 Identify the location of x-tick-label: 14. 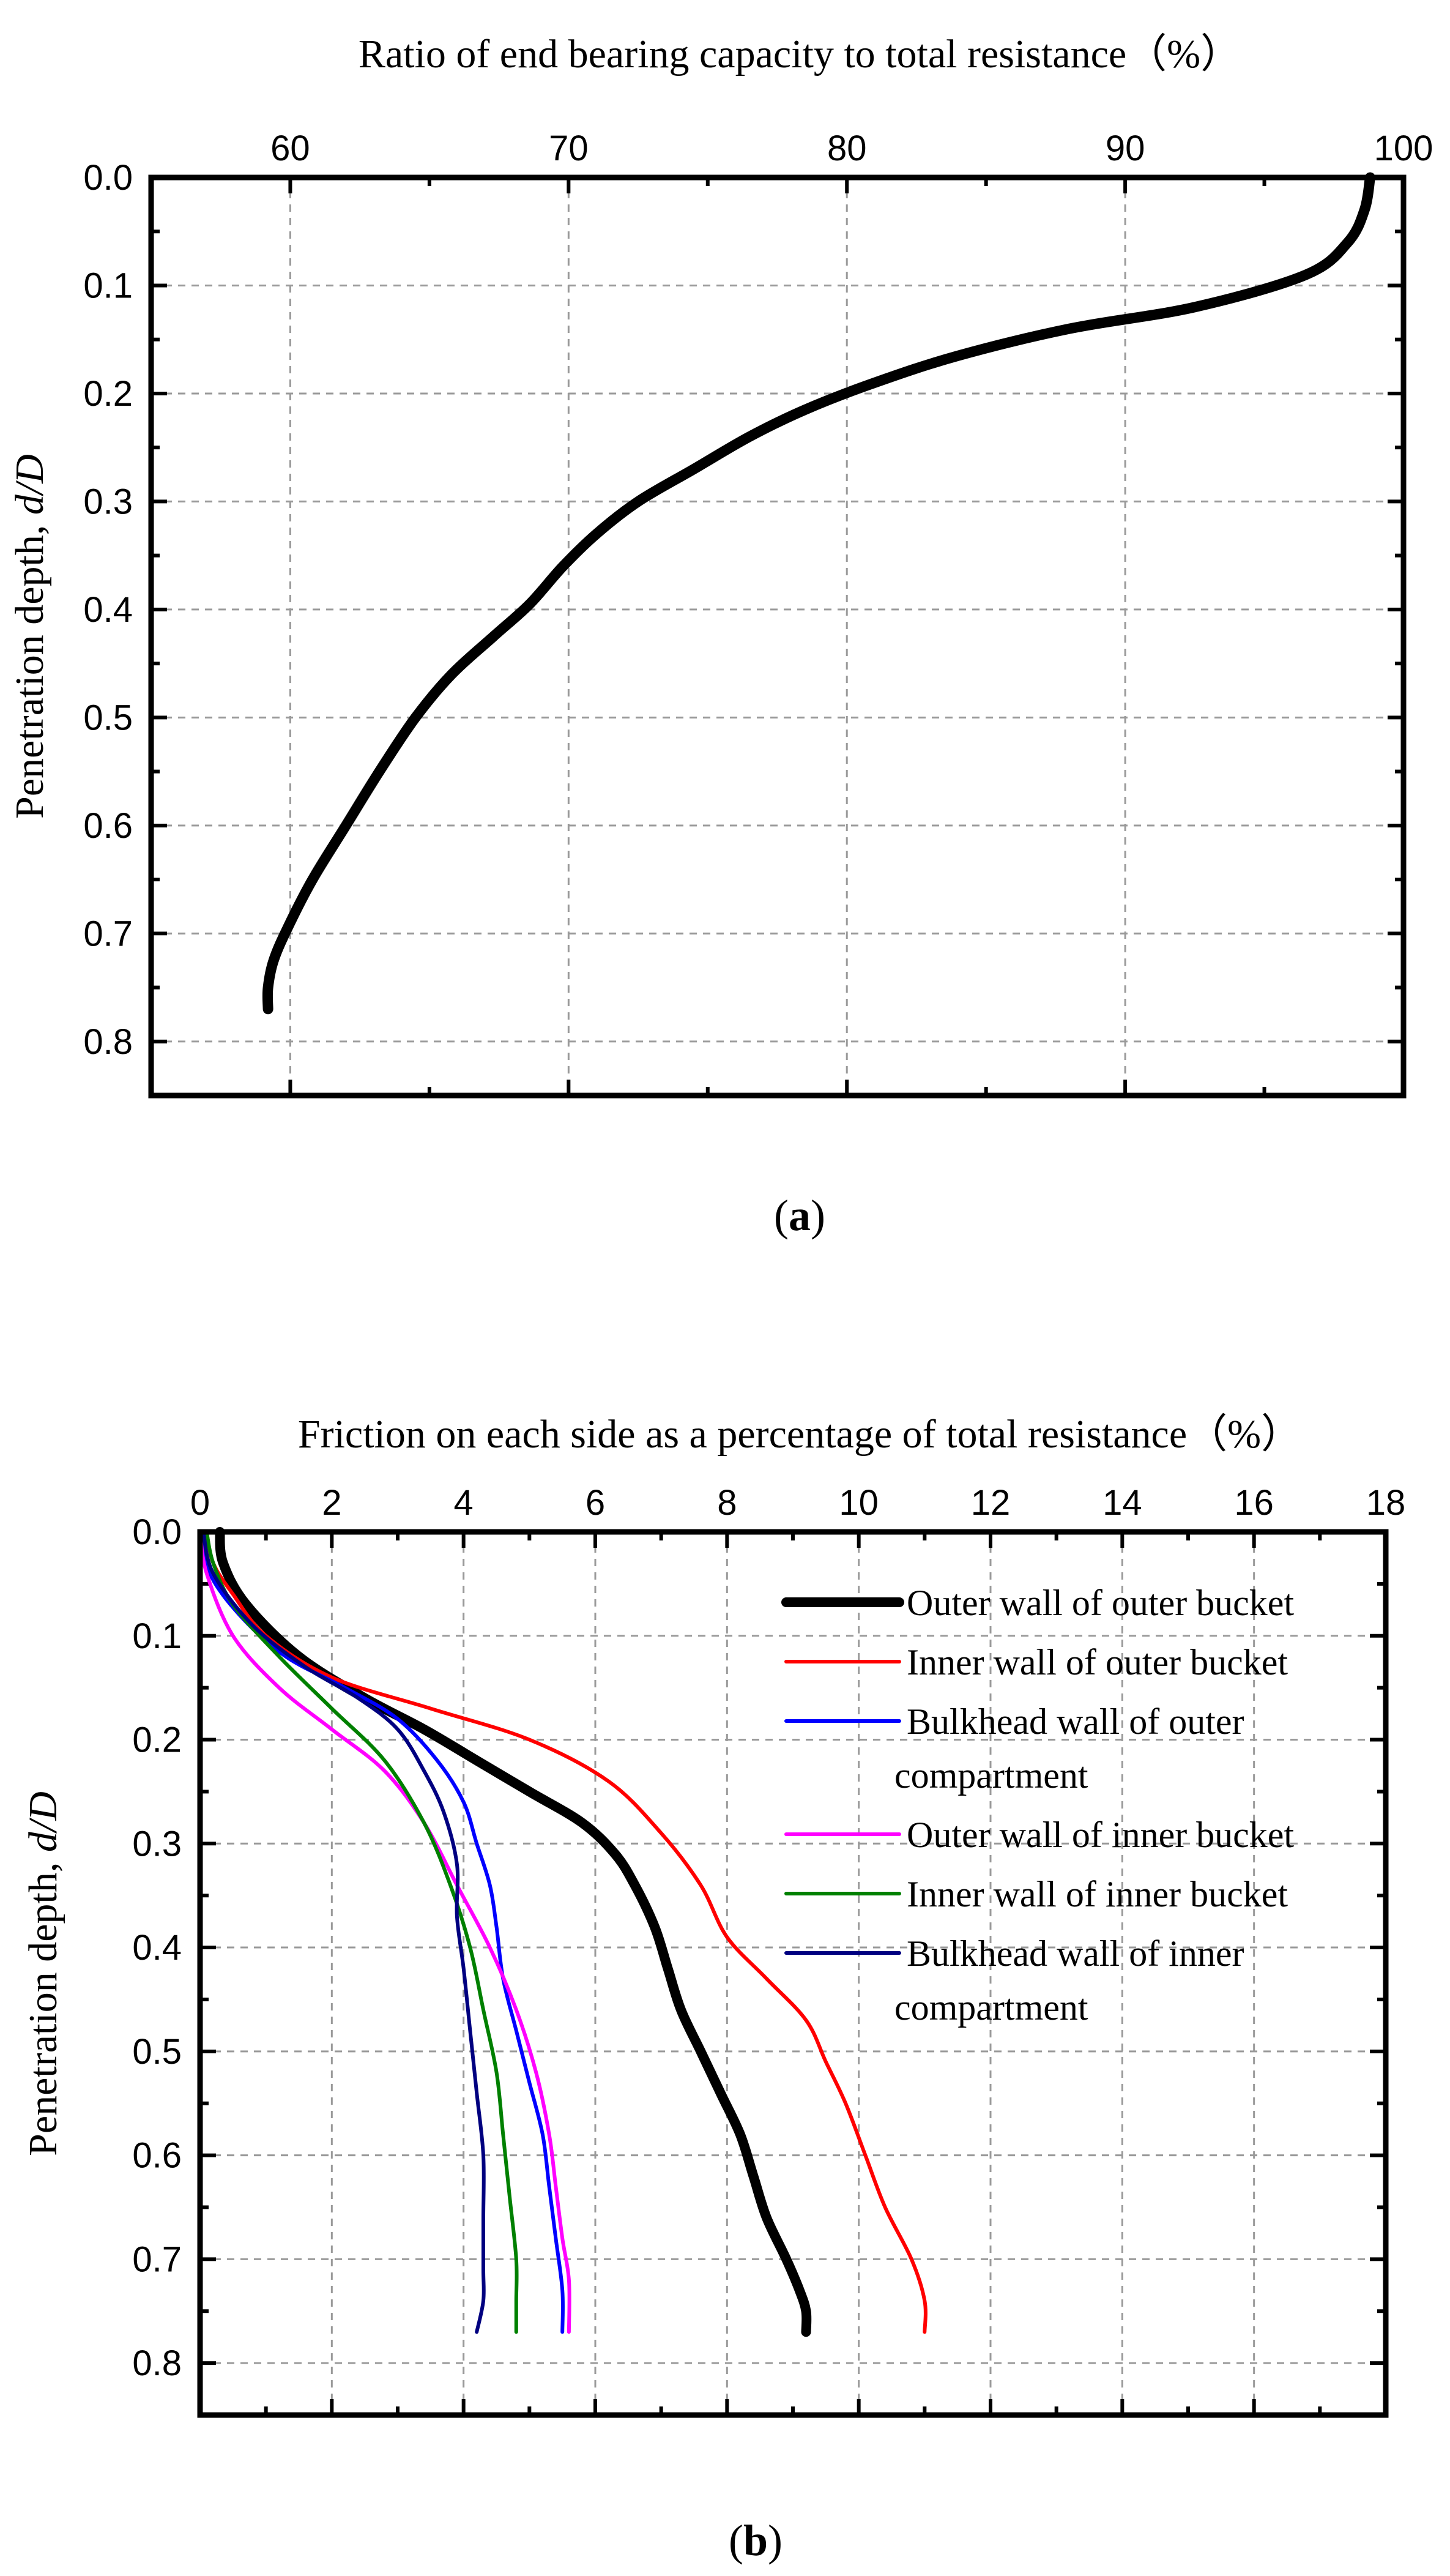
(1122, 1503).